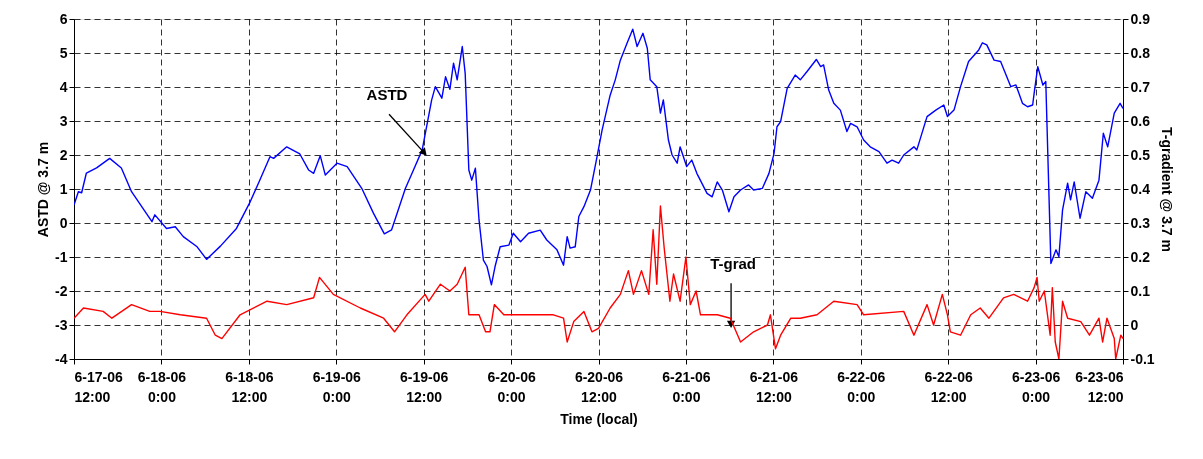 The image size is (1203, 459). Describe the element at coordinates (162, 386) in the screenshot. I see `x-tick-label: 6-18-06 0:00` at that location.